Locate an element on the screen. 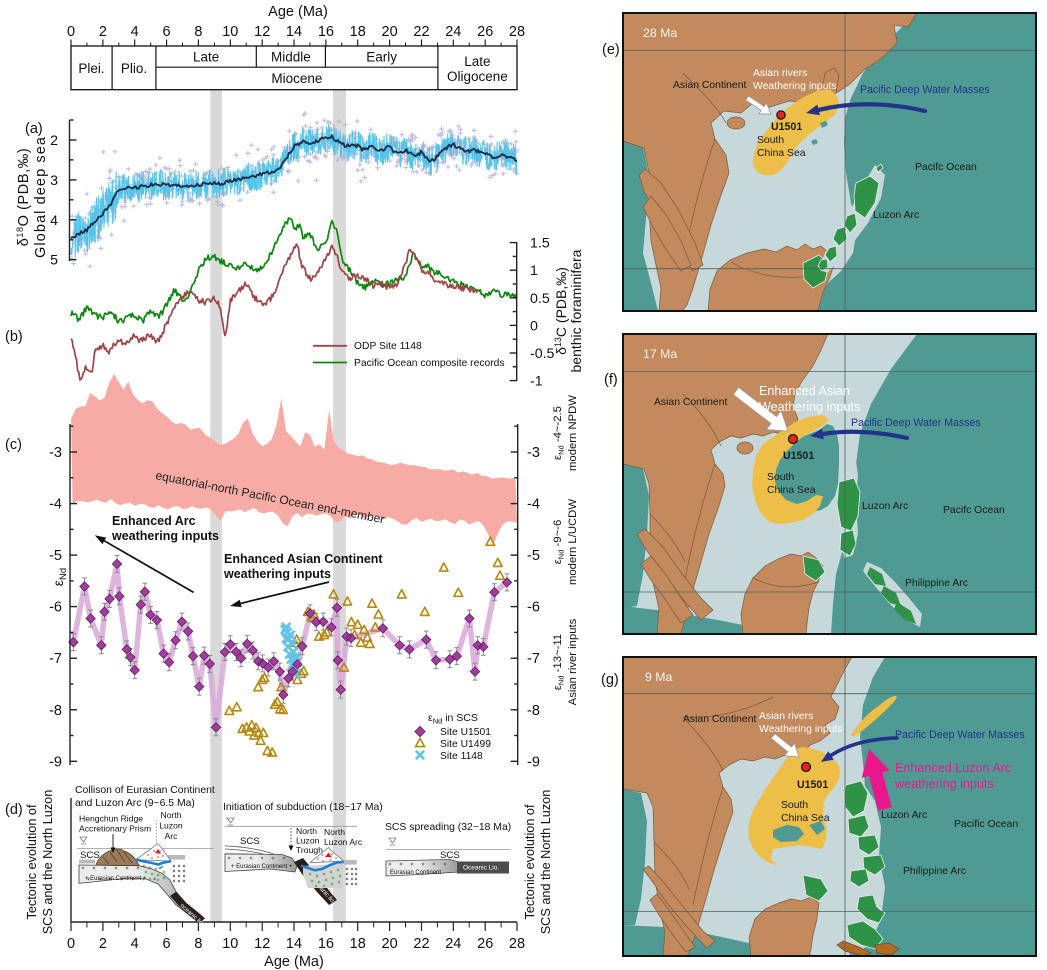 The width and height of the screenshot is (1047, 970). svg-text: 5 is located at coordinates (54, 261).